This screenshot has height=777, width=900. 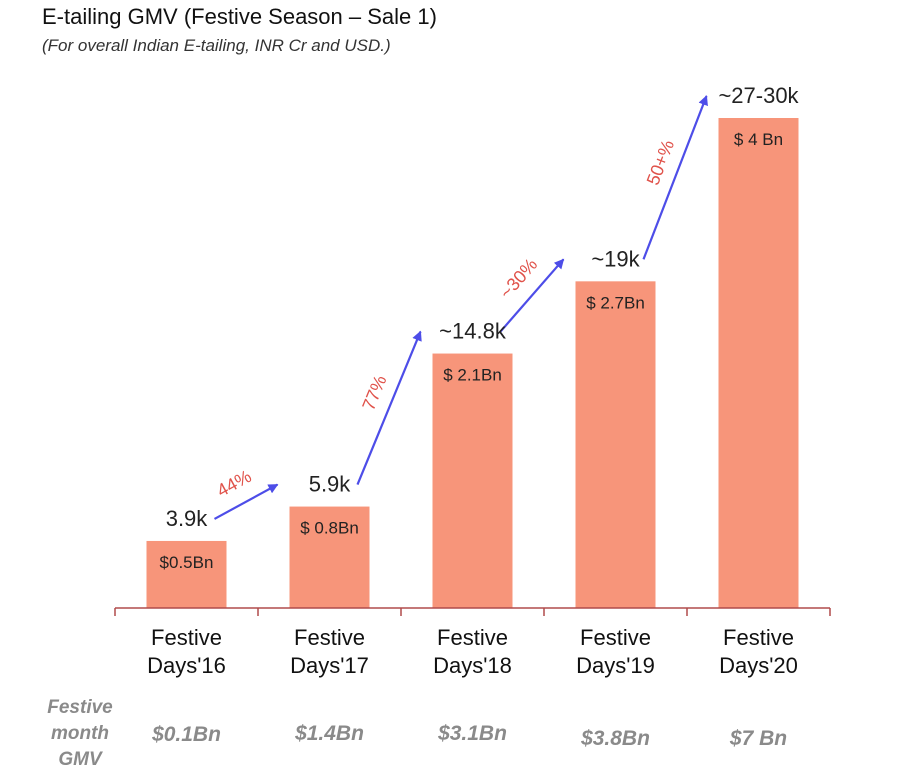 I want to click on chart-title: E-tailing GMV (Festive Season – Sale 1), so click(x=239, y=16).